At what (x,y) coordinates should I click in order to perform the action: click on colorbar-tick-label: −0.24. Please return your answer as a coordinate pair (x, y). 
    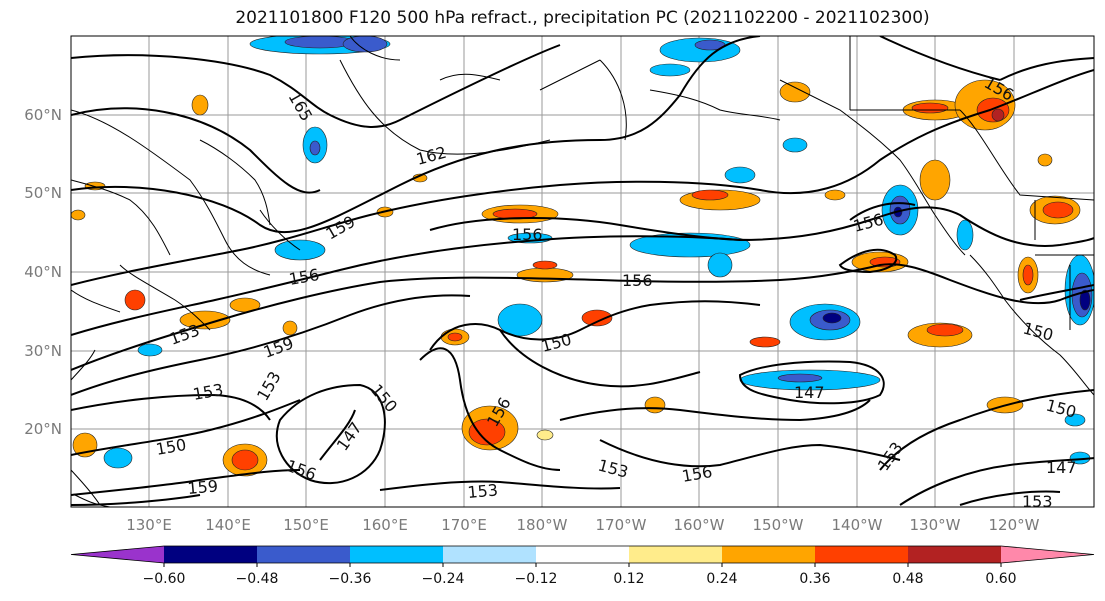
    Looking at the image, I should click on (443, 579).